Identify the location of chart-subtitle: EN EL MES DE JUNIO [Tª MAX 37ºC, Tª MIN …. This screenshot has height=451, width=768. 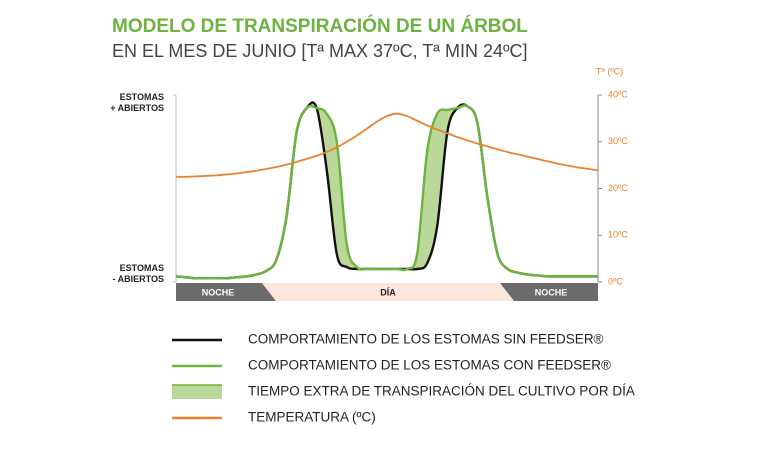
(320, 51).